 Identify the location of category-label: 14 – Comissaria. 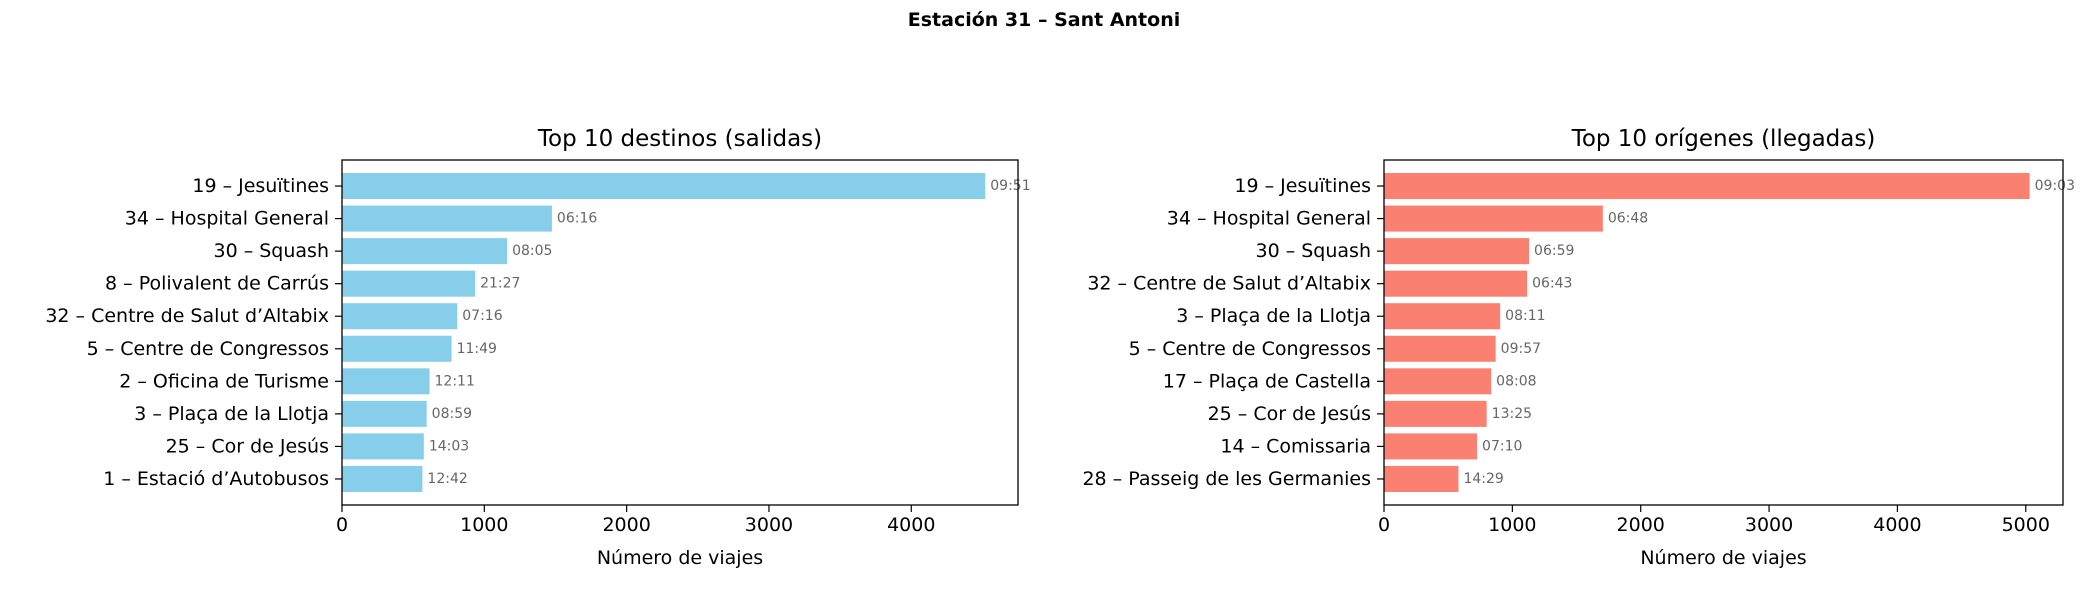
(1295, 446).